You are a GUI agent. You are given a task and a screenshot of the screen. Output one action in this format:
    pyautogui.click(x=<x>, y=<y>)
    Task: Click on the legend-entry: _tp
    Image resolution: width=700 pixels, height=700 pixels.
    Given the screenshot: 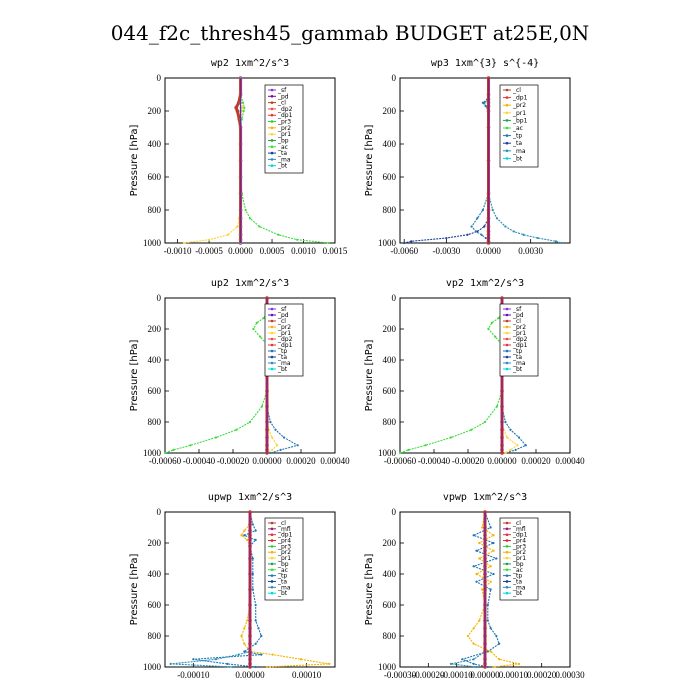 What is the action you would take?
    pyautogui.click(x=517, y=136)
    